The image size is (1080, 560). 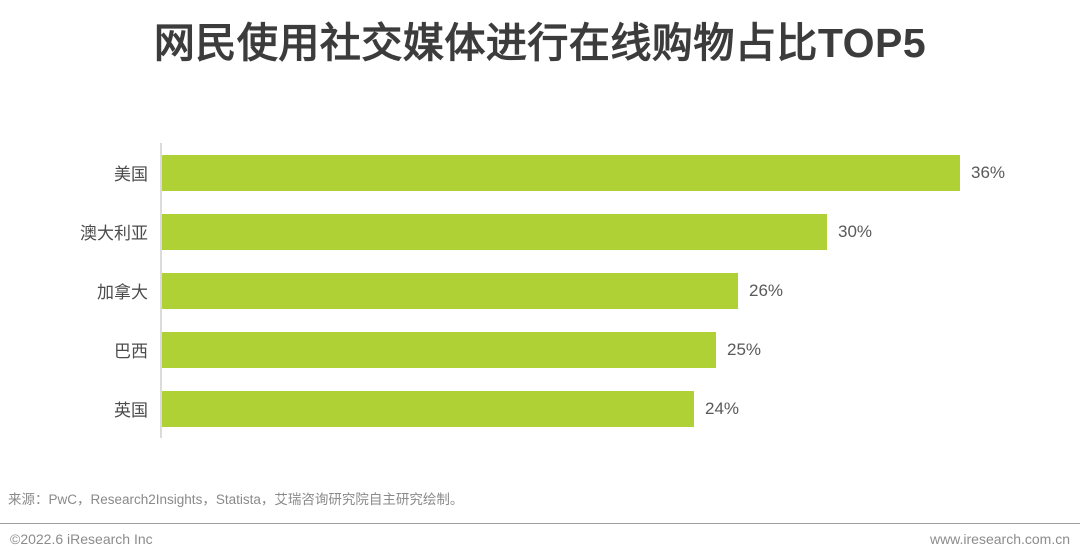 I want to click on bar-row: 美国 36%, so click(x=540, y=172).